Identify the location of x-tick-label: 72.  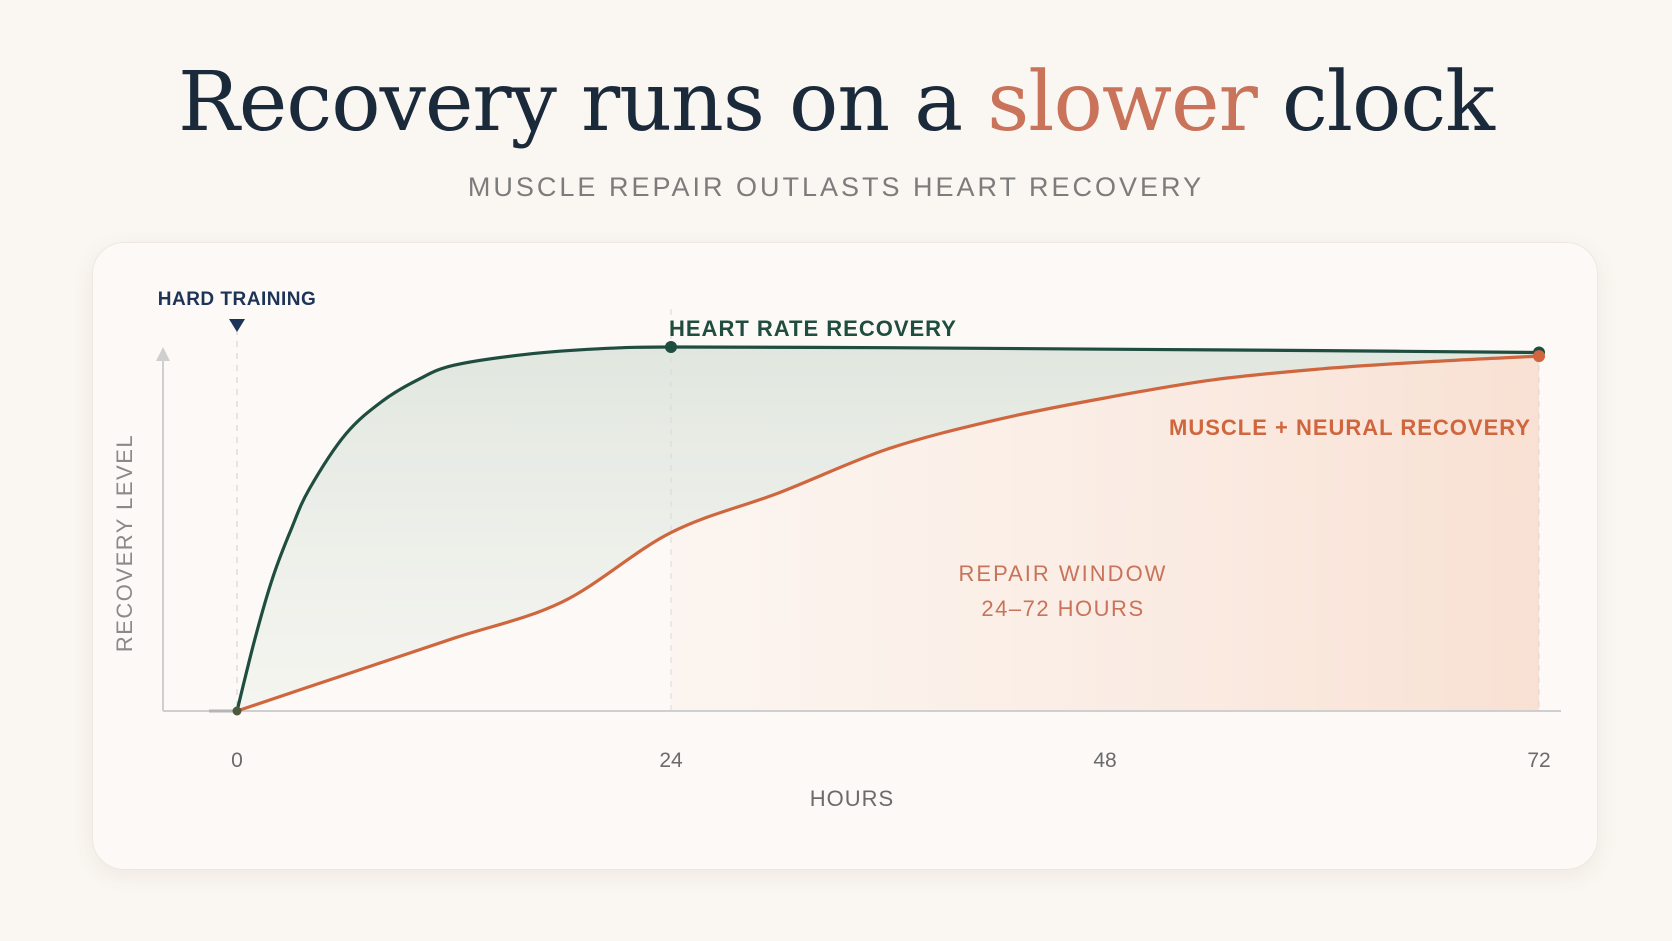
(1538, 760).